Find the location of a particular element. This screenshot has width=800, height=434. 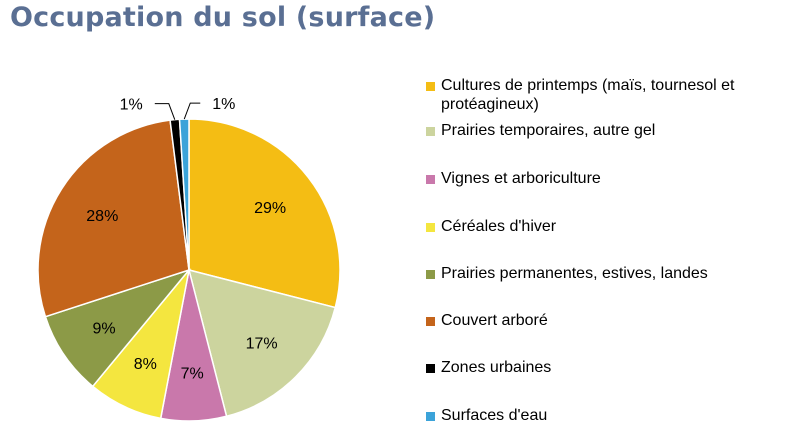

legend-item: Prairies temporaires, autre gel is located at coordinates (611, 130).